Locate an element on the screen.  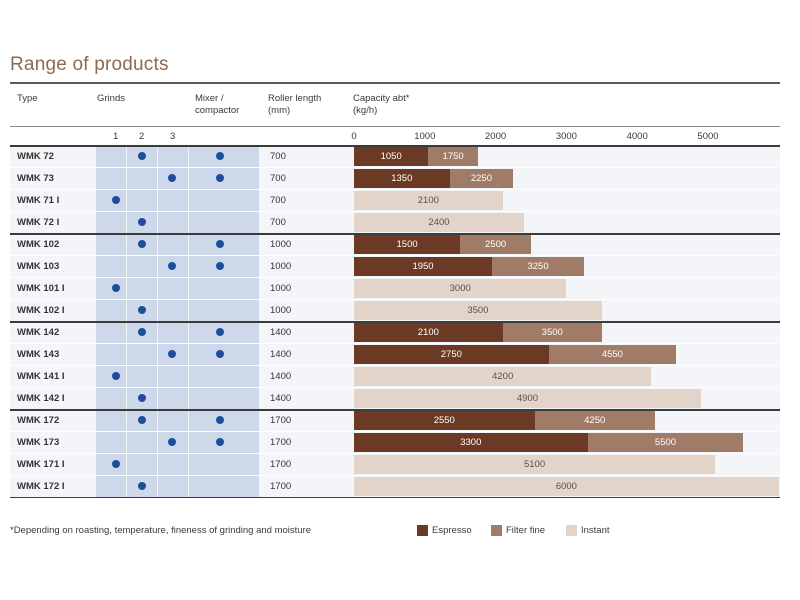
table-row: WMK 173 1700 3300 5500 is located at coordinates (395, 443).